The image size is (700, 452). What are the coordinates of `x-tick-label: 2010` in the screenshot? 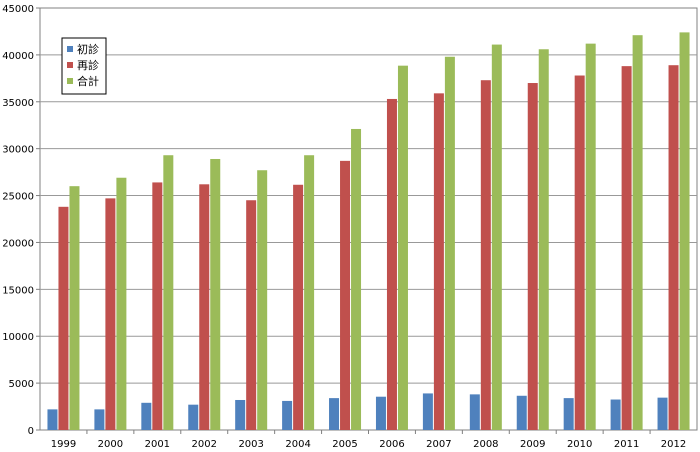 It's located at (579, 444).